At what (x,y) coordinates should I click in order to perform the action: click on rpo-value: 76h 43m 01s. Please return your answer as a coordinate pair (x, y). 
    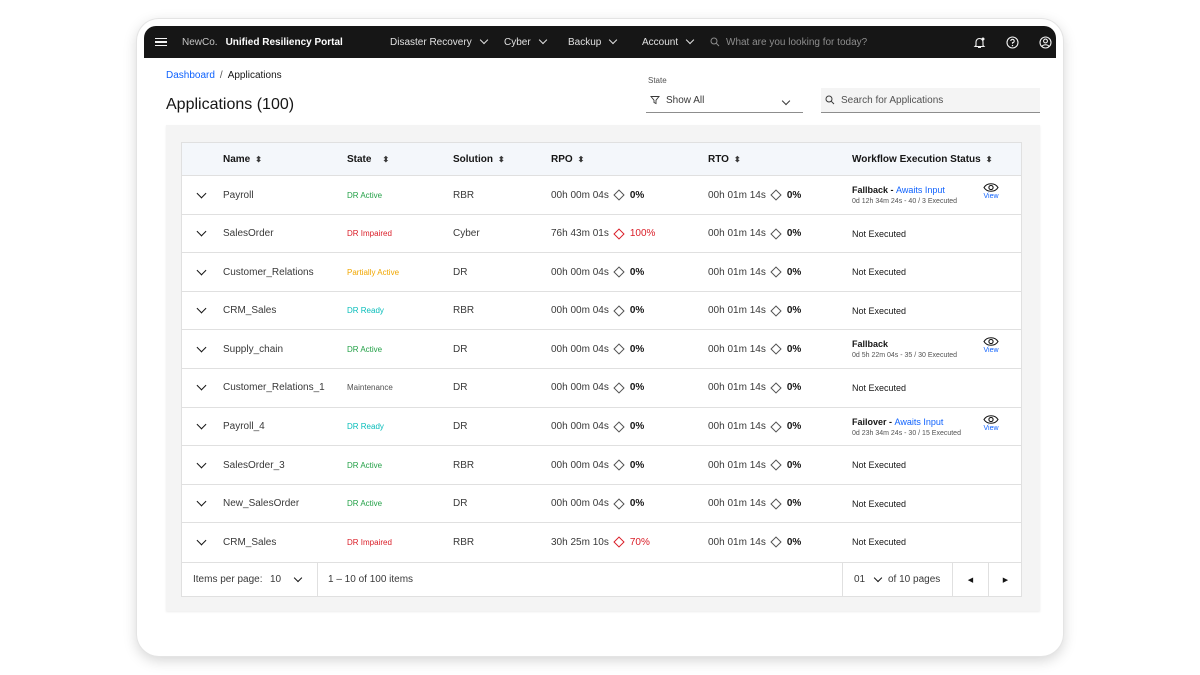
    Looking at the image, I should click on (580, 234).